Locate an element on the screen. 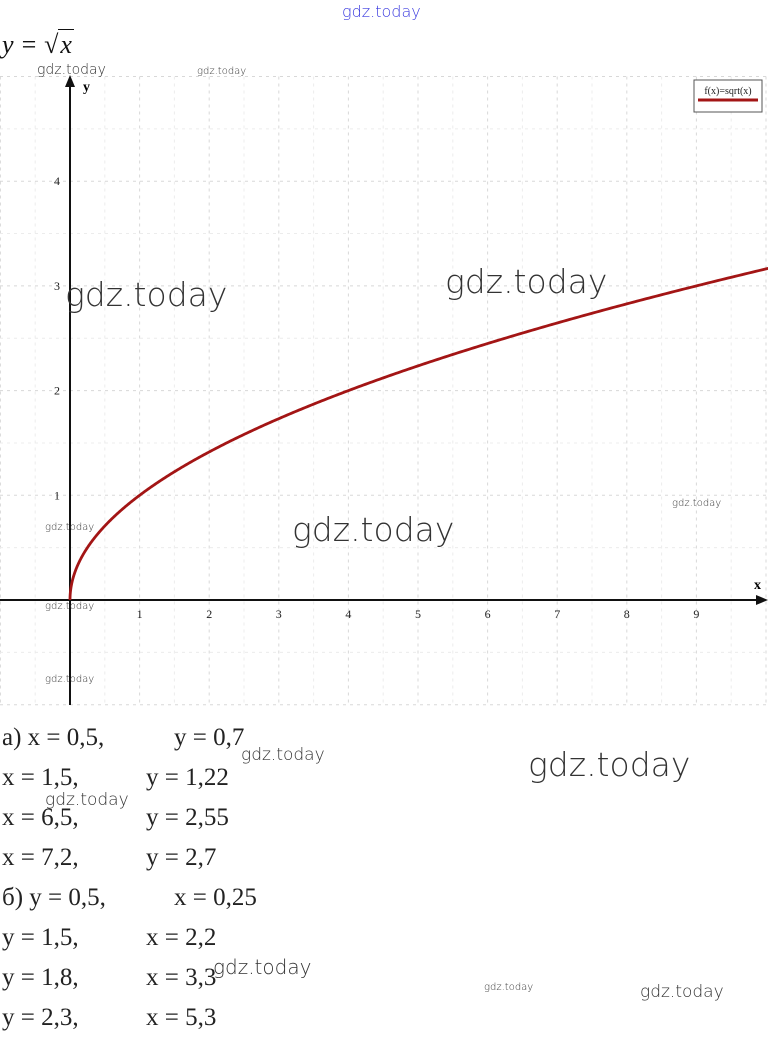 This screenshot has height=1039, width=768. x-tick-label: 8 is located at coordinates (627, 614).